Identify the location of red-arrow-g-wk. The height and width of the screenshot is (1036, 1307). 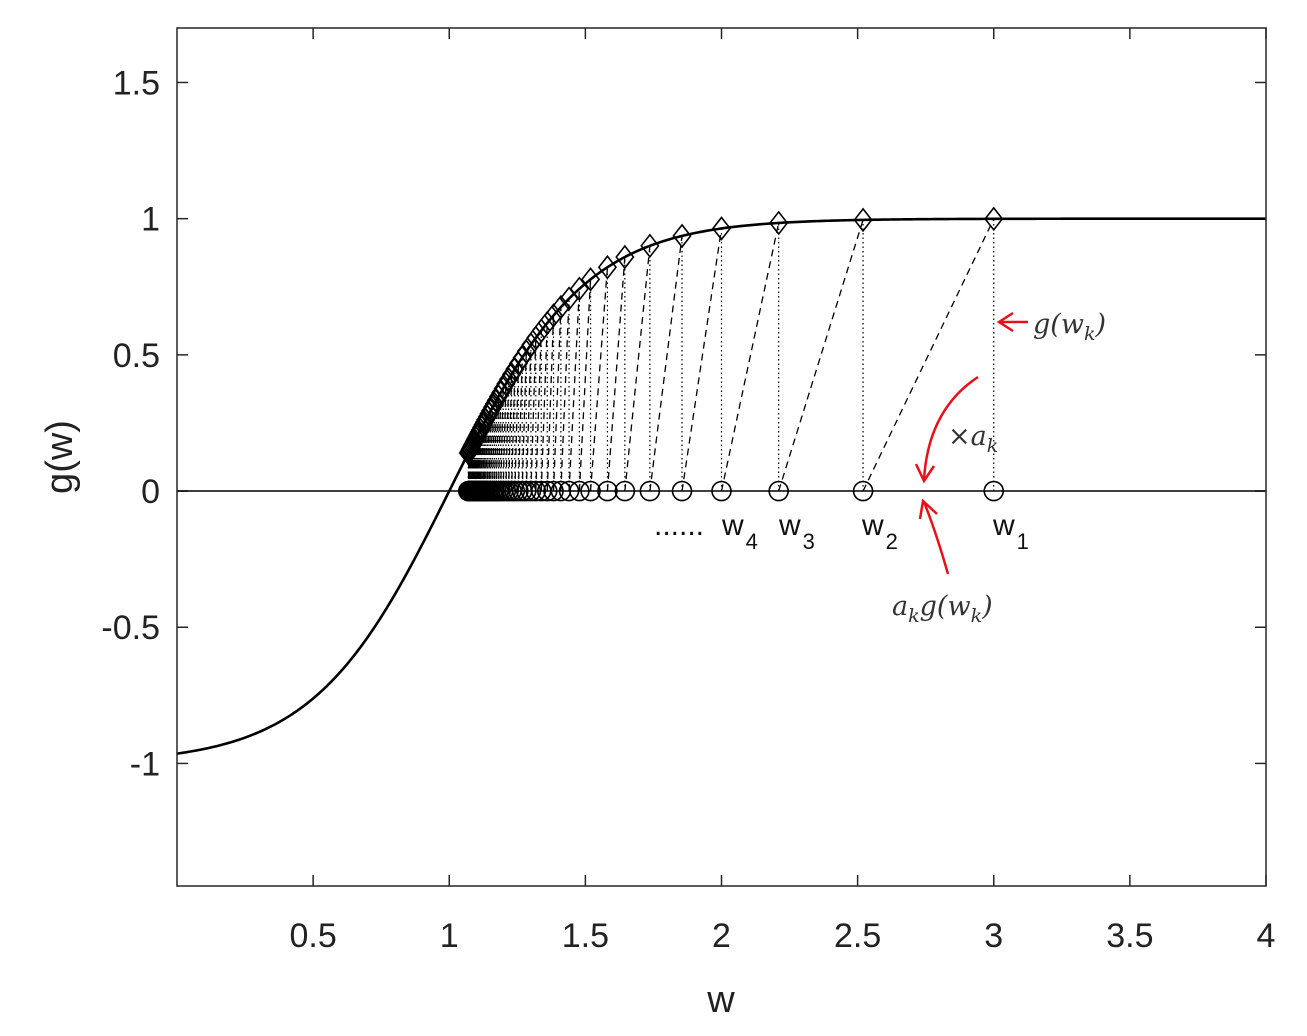
(1012, 322).